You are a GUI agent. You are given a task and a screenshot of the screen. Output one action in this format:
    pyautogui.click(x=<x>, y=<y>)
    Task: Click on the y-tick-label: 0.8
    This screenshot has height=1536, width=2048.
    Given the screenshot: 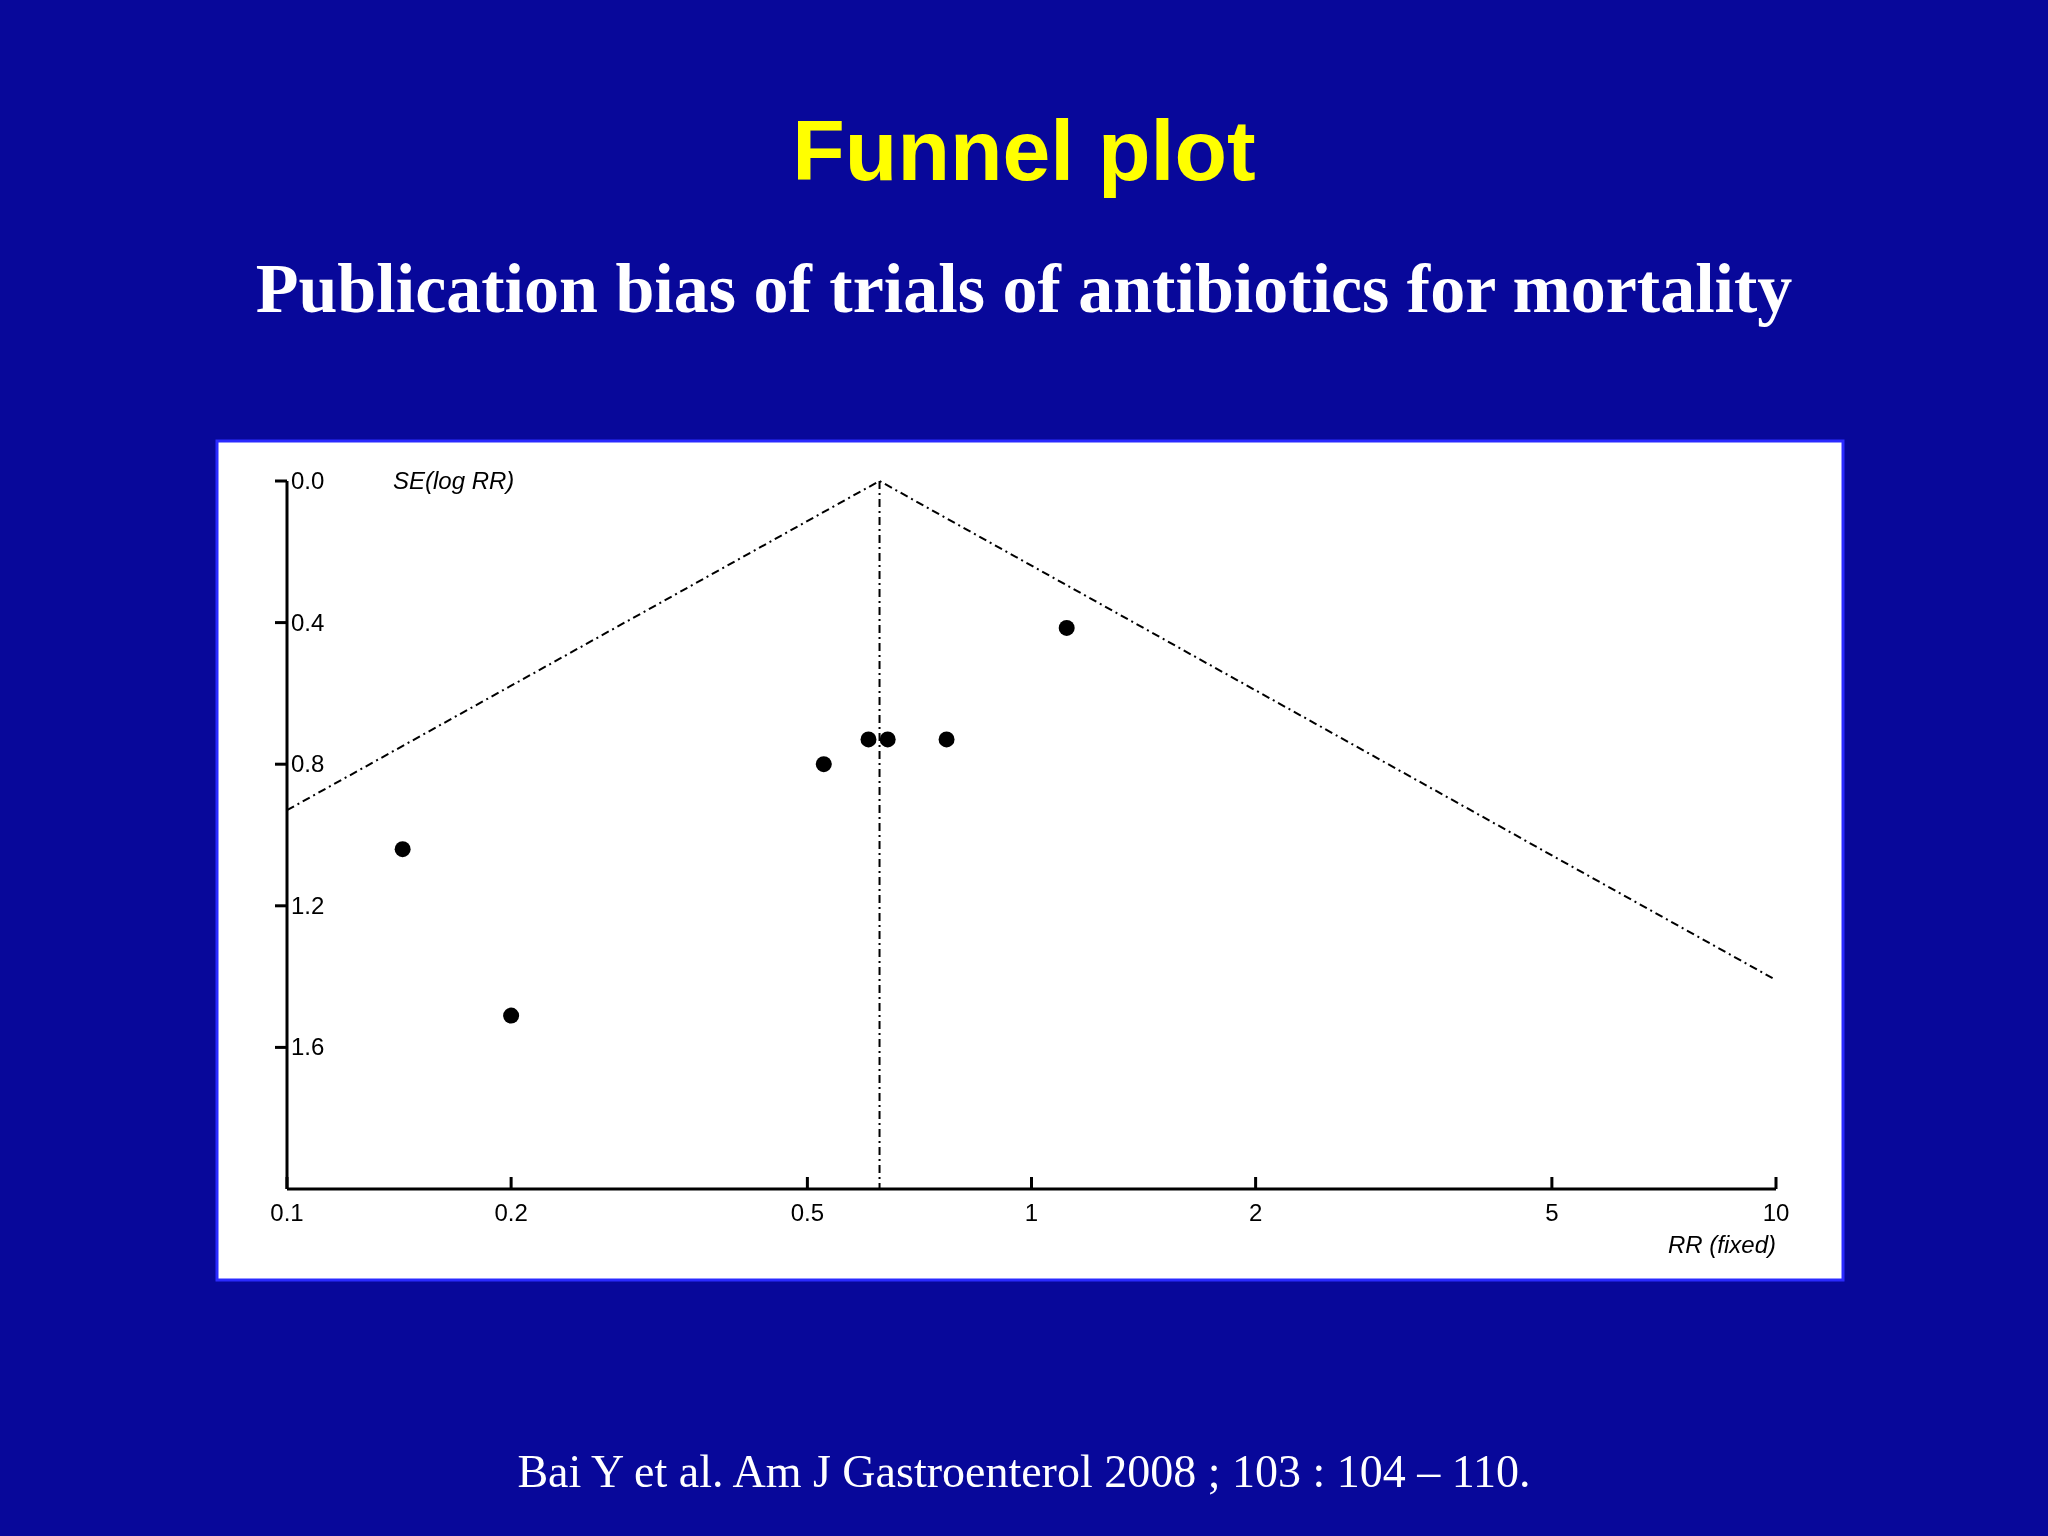 What is the action you would take?
    pyautogui.click(x=308, y=764)
    